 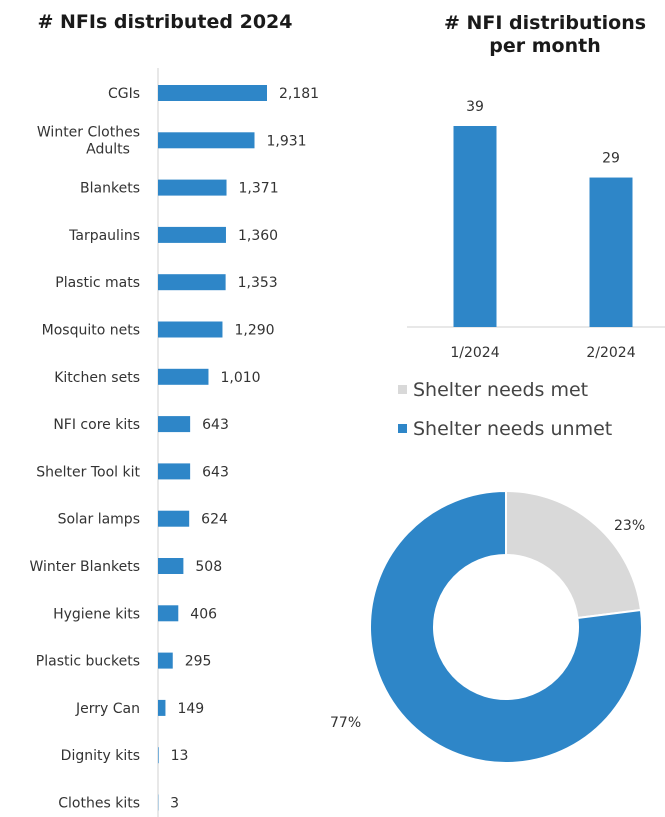 I want to click on column-value-label-0: 39, so click(x=475, y=107).